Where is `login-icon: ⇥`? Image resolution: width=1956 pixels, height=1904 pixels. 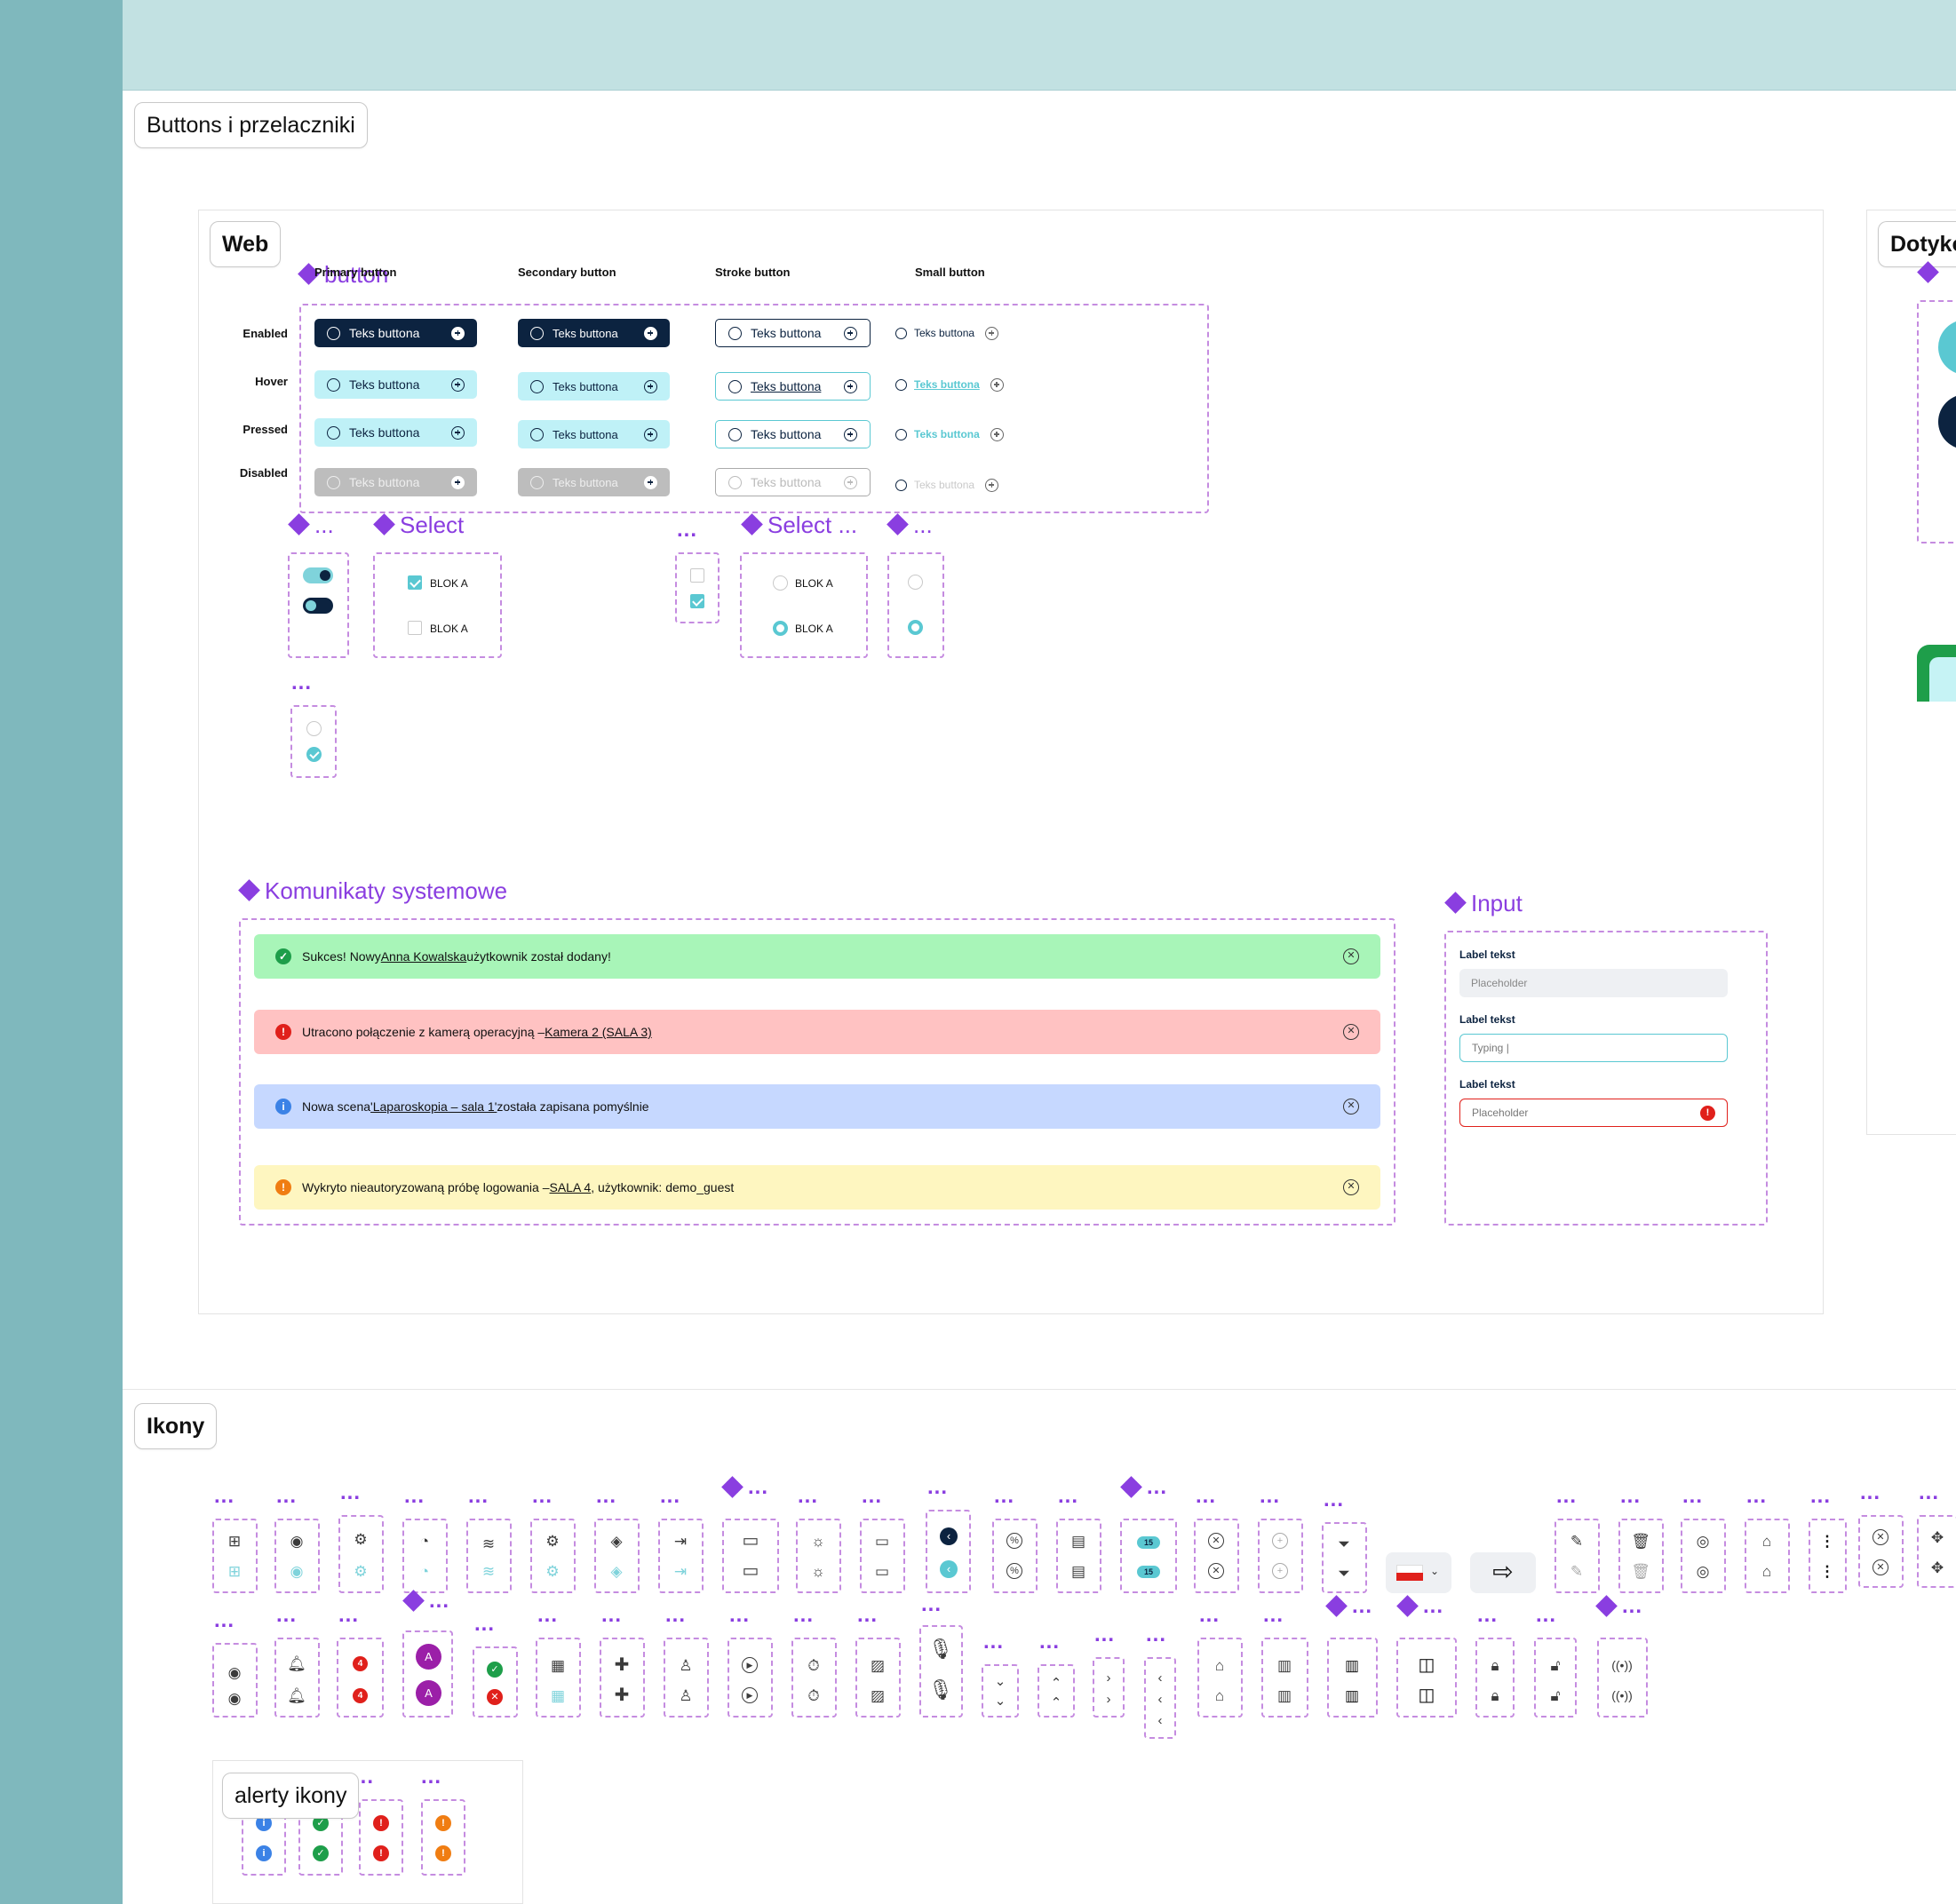 login-icon: ⇥ is located at coordinates (680, 1571).